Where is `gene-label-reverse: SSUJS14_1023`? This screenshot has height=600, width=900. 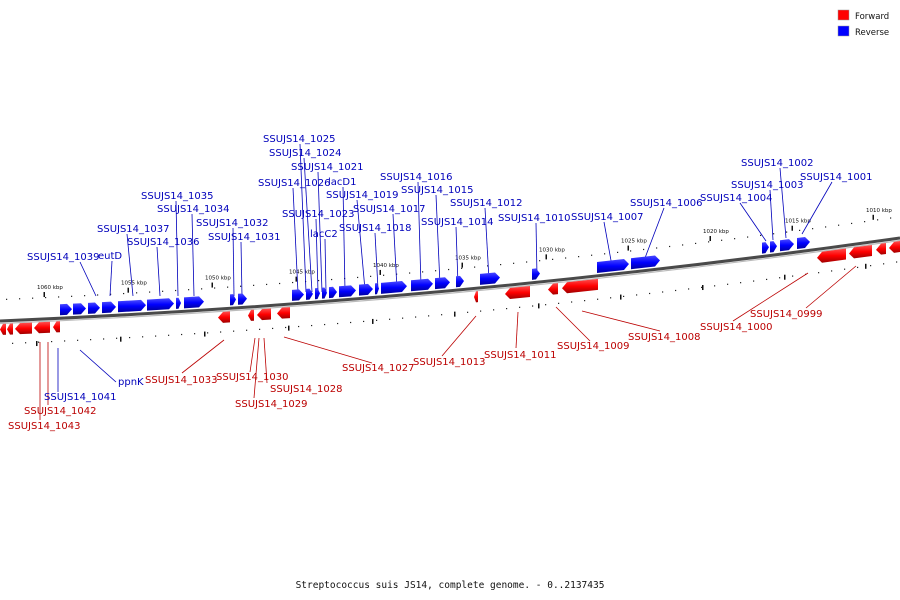
gene-label-reverse: SSUJS14_1023 is located at coordinates (318, 214).